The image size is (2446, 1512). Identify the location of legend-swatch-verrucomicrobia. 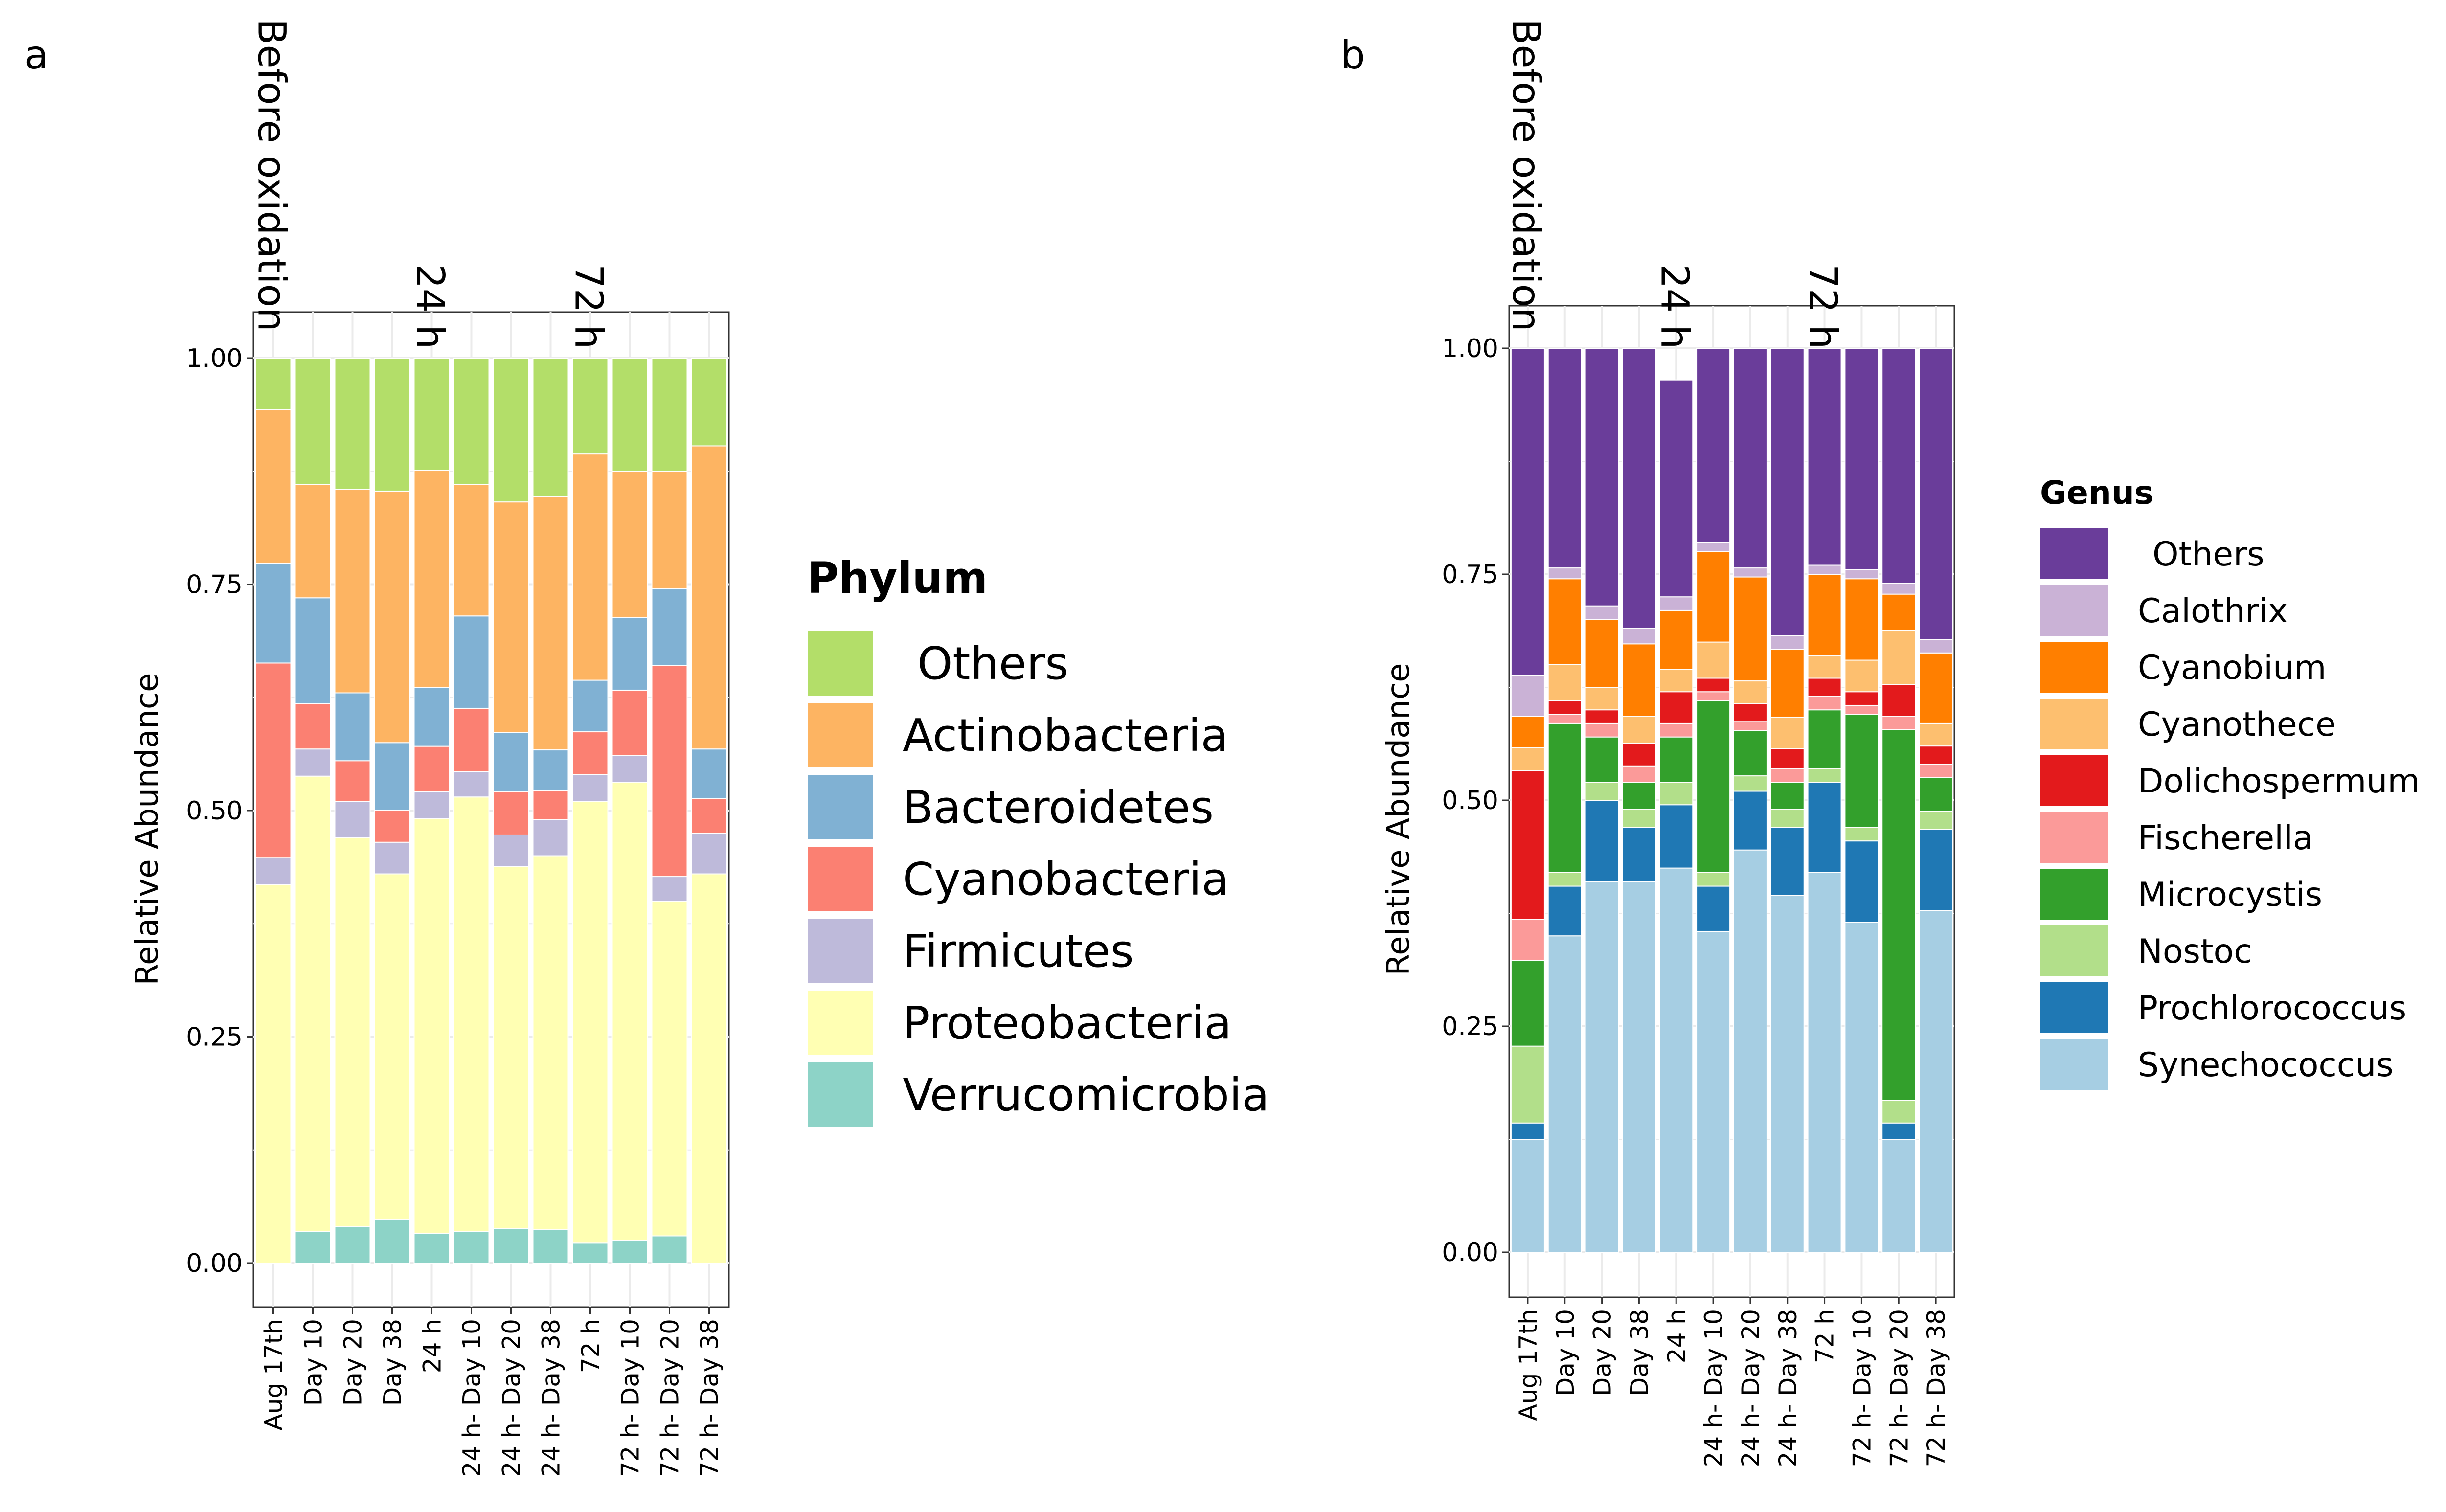
(841, 1094).